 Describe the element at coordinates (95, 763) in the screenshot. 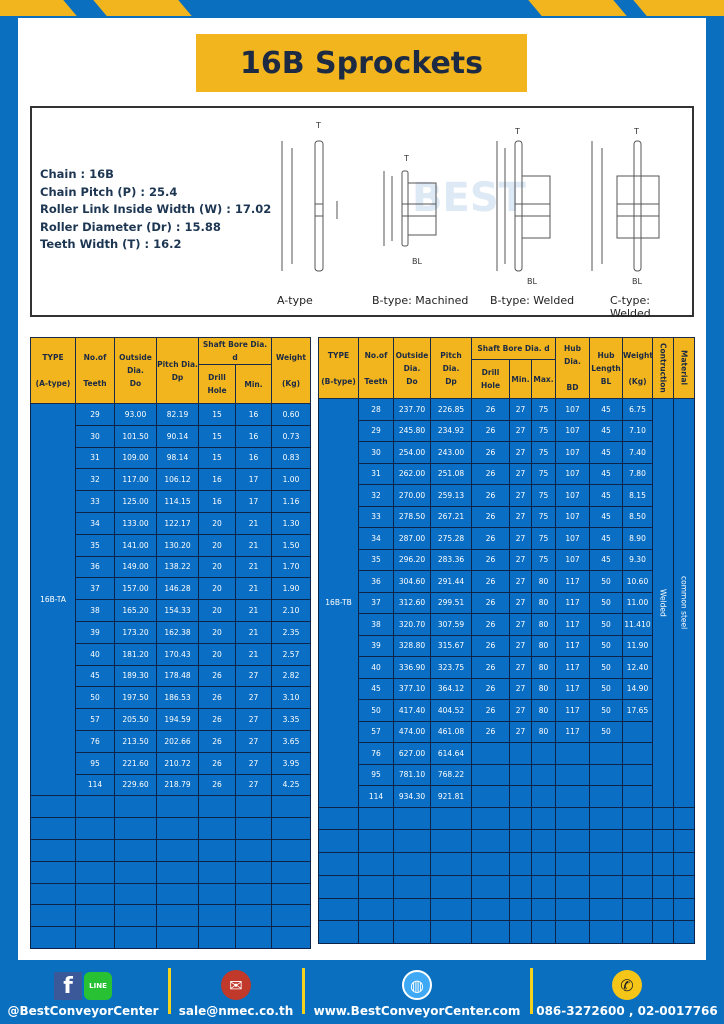

I see `cell: 95` at that location.